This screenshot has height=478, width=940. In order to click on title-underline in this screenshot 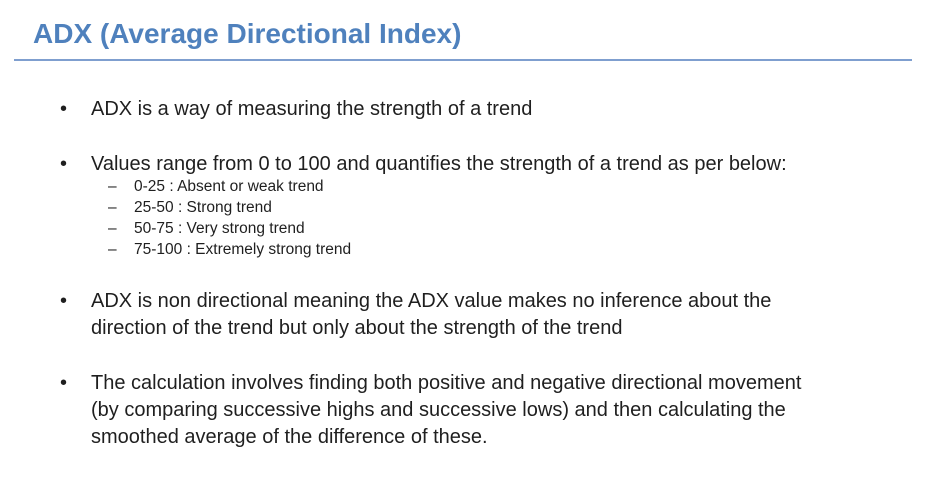, I will do `click(463, 60)`.